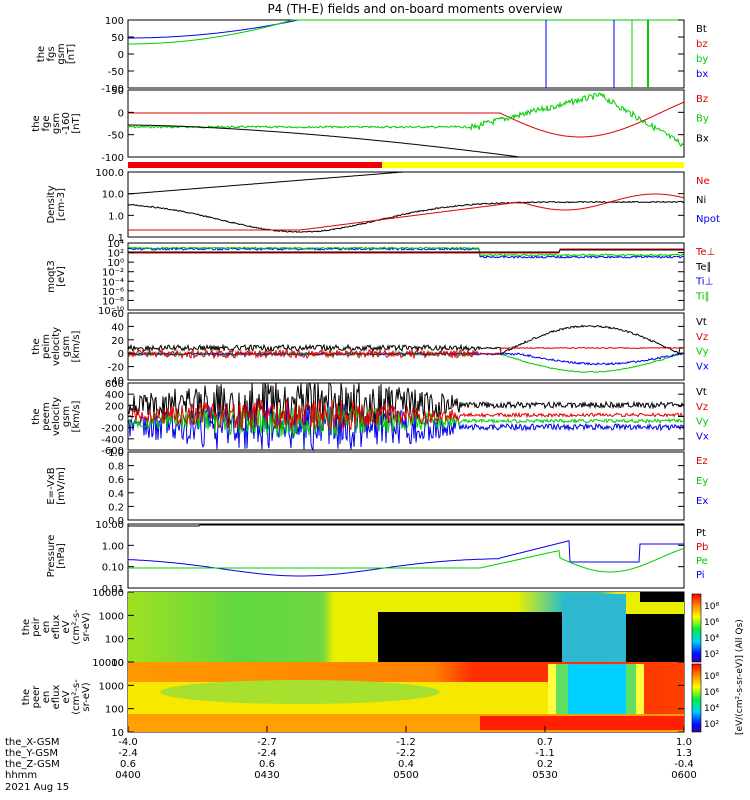 Image resolution: width=750 pixels, height=800 pixels. What do you see at coordinates (116, 480) in the screenshot?
I see `y-tick-label: 0.6` at bounding box center [116, 480].